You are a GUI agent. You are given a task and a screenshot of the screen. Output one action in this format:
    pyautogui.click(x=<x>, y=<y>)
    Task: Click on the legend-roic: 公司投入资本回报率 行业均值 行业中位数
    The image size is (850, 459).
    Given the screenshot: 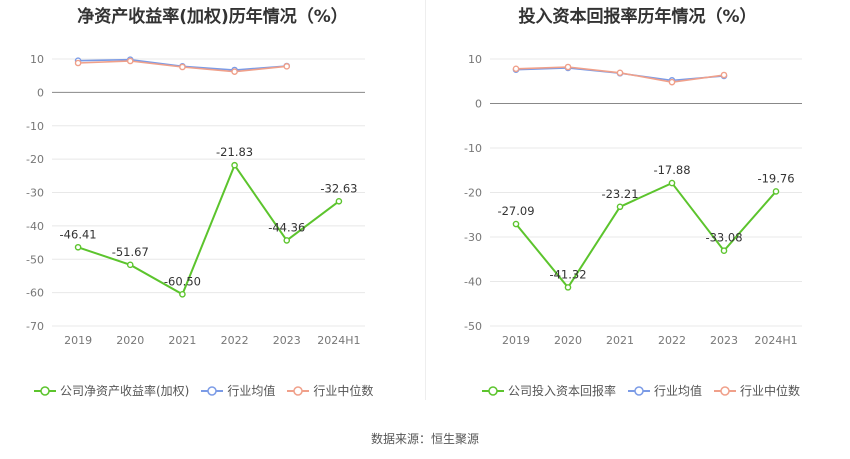 What is the action you would take?
    pyautogui.click(x=647, y=390)
    